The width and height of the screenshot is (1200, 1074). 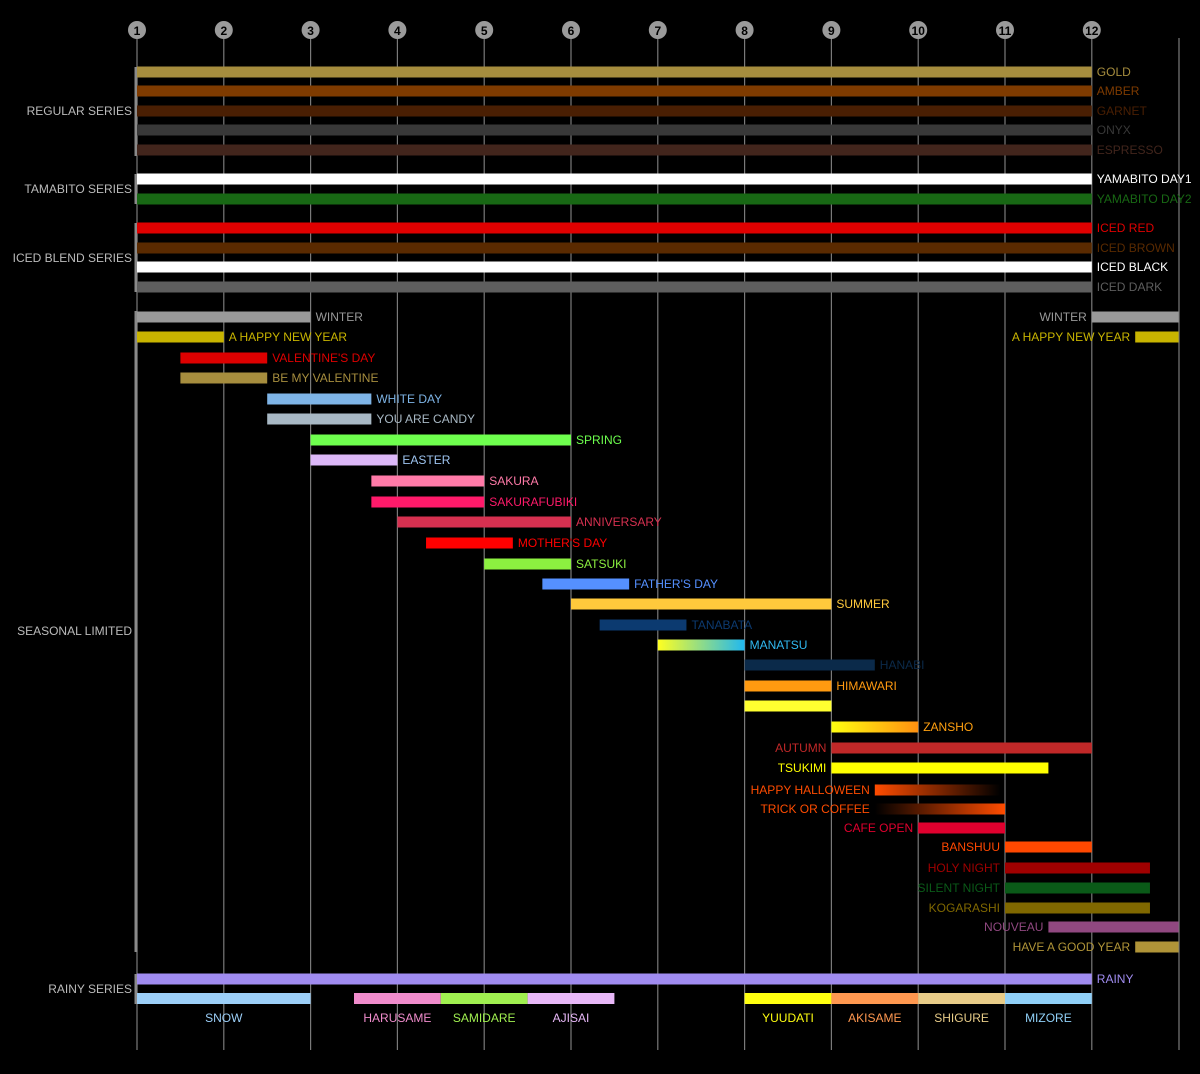 What do you see at coordinates (533, 502) in the screenshot?
I see `bar-label: SAKURAFUBIKI` at bounding box center [533, 502].